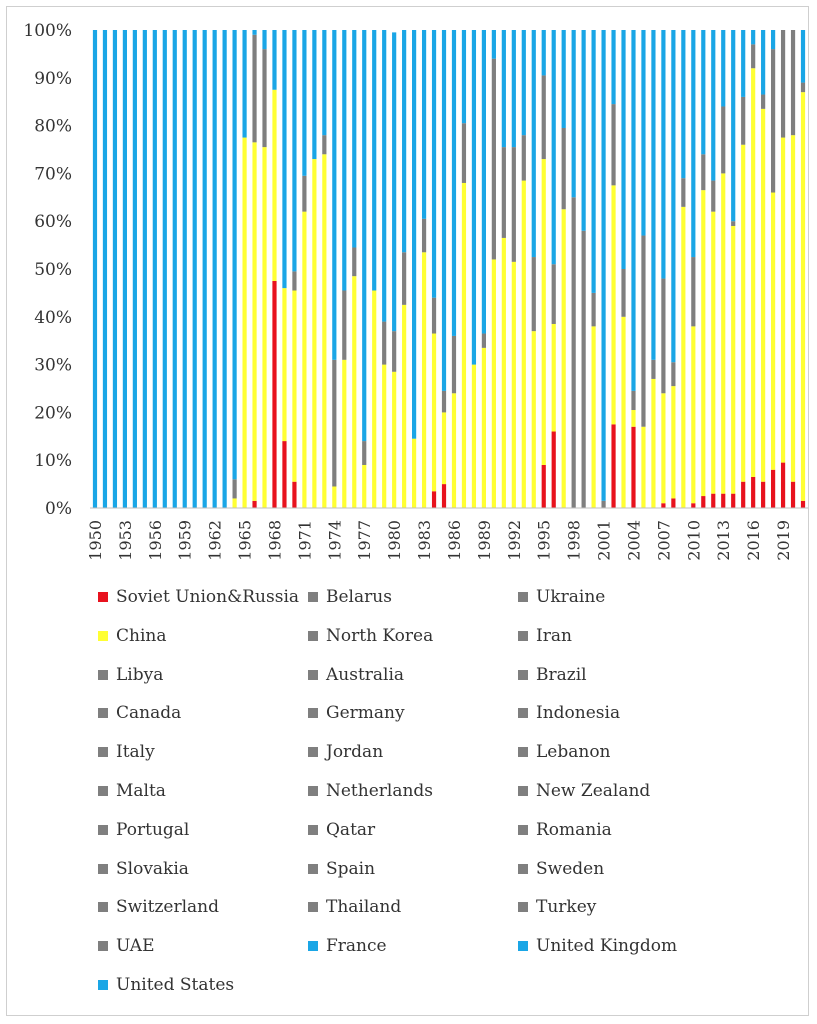  I want to click on legend-item: United States, so click(166, 985).